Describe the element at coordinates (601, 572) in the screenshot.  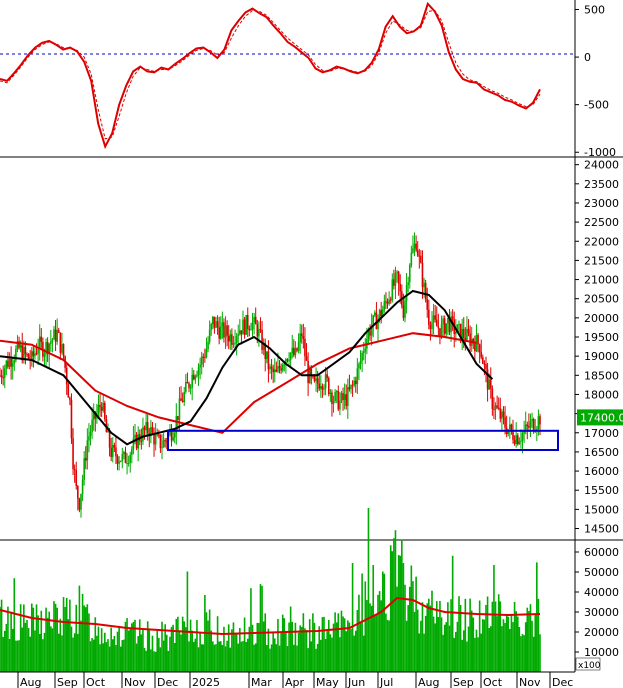
I see `y-tick-label: 50000` at that location.